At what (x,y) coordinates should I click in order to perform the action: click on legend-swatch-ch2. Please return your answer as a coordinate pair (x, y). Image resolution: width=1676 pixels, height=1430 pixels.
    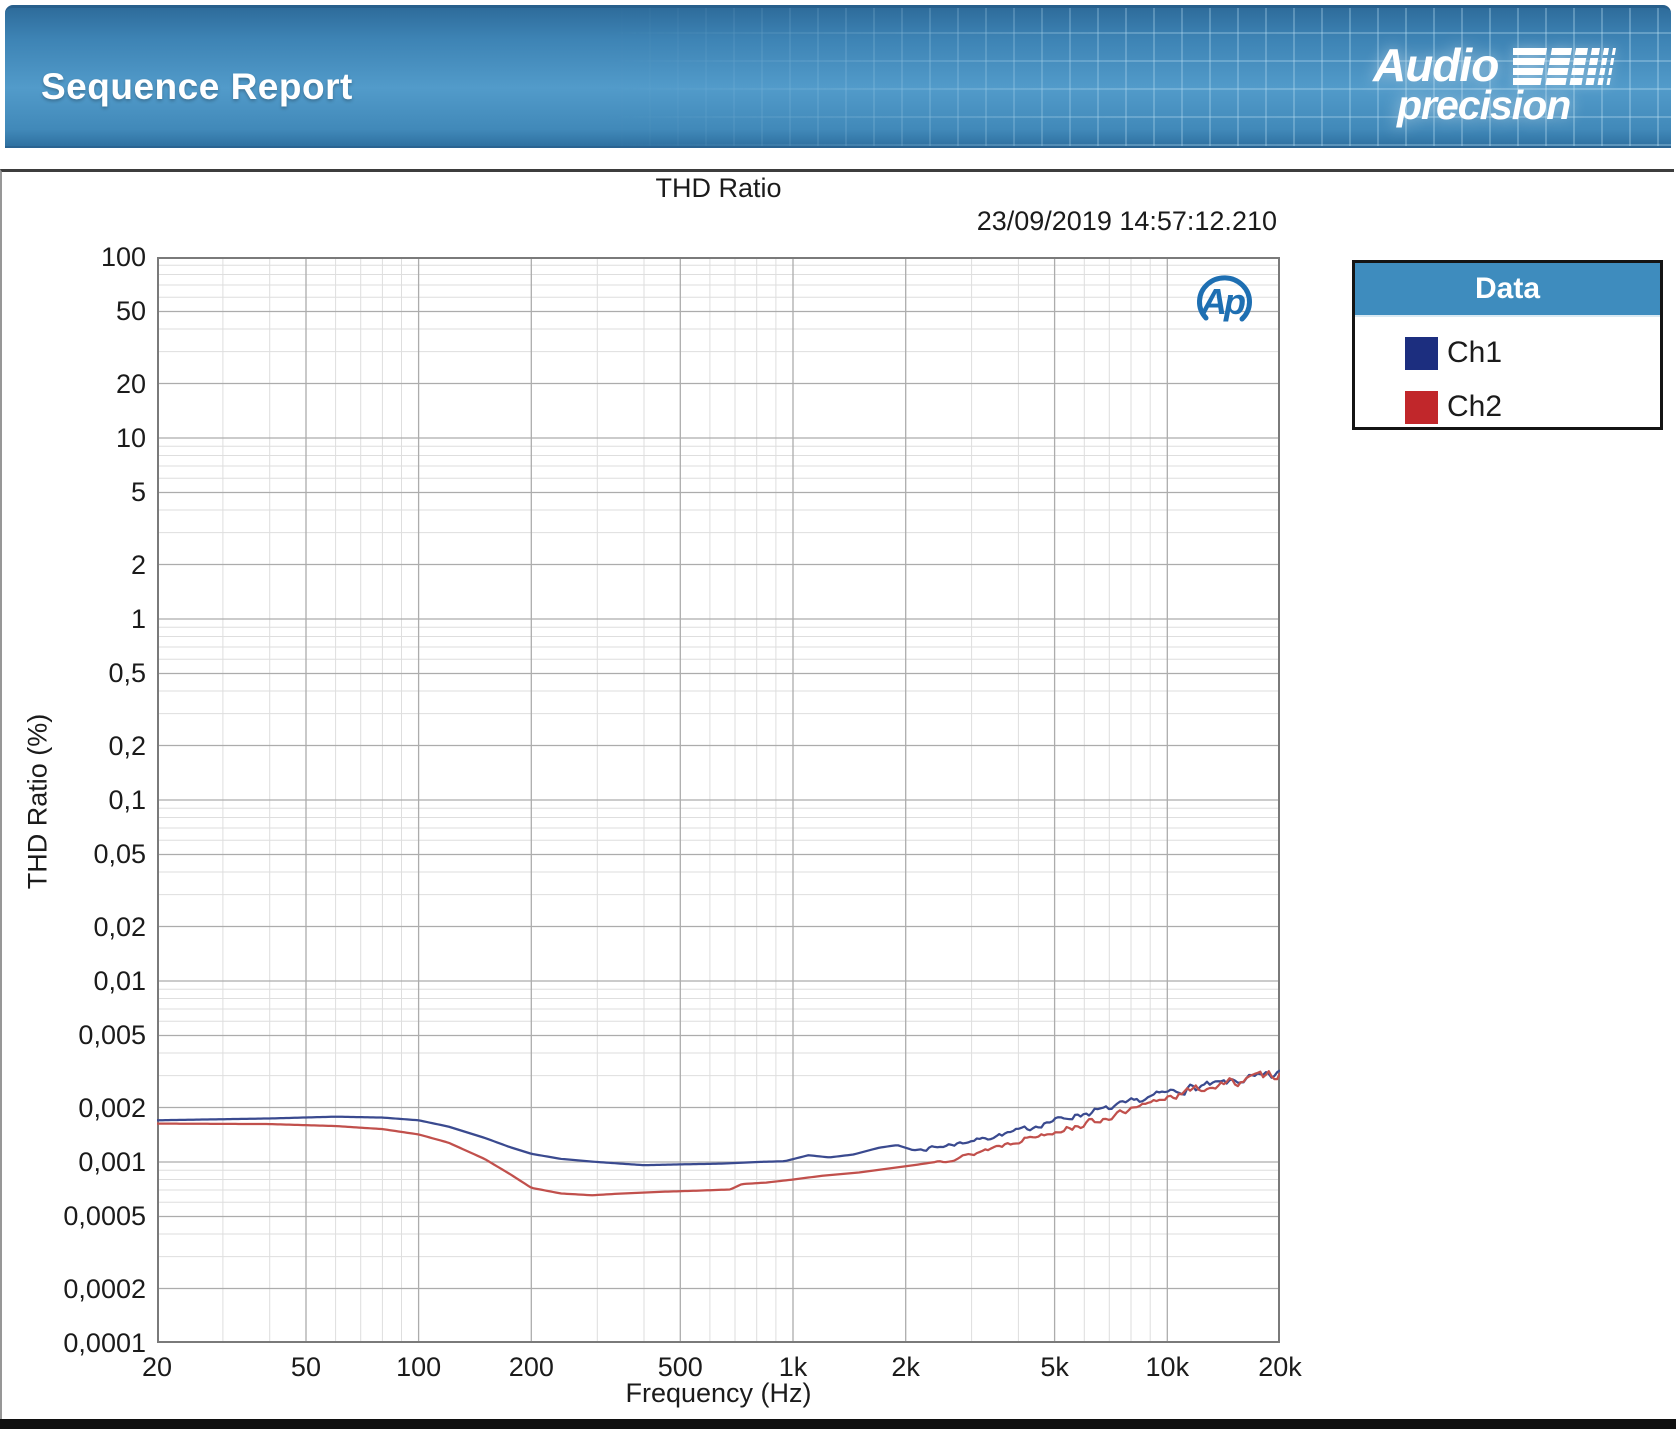
    Looking at the image, I should click on (1421, 407).